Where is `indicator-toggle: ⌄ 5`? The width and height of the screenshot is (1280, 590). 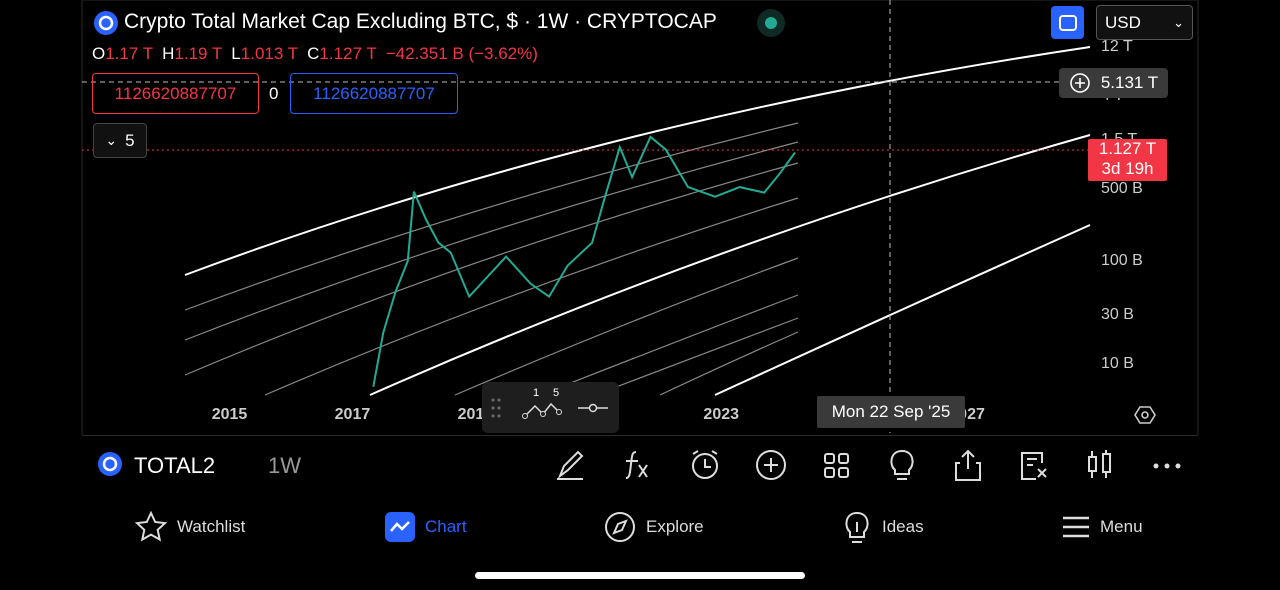
indicator-toggle: ⌄ 5 is located at coordinates (120, 140).